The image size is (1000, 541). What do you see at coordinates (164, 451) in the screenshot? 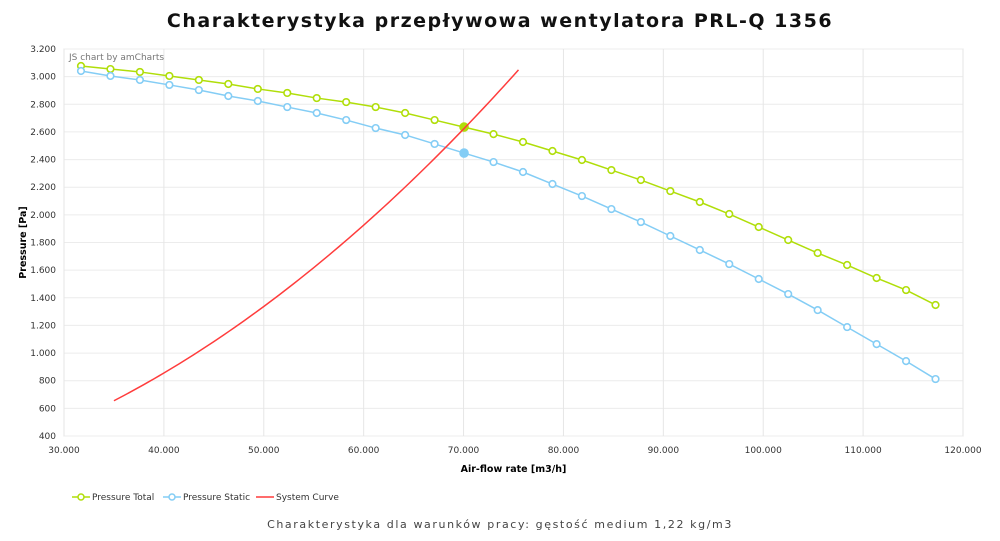
I see `x-tick-label: 40.000` at bounding box center [164, 451].